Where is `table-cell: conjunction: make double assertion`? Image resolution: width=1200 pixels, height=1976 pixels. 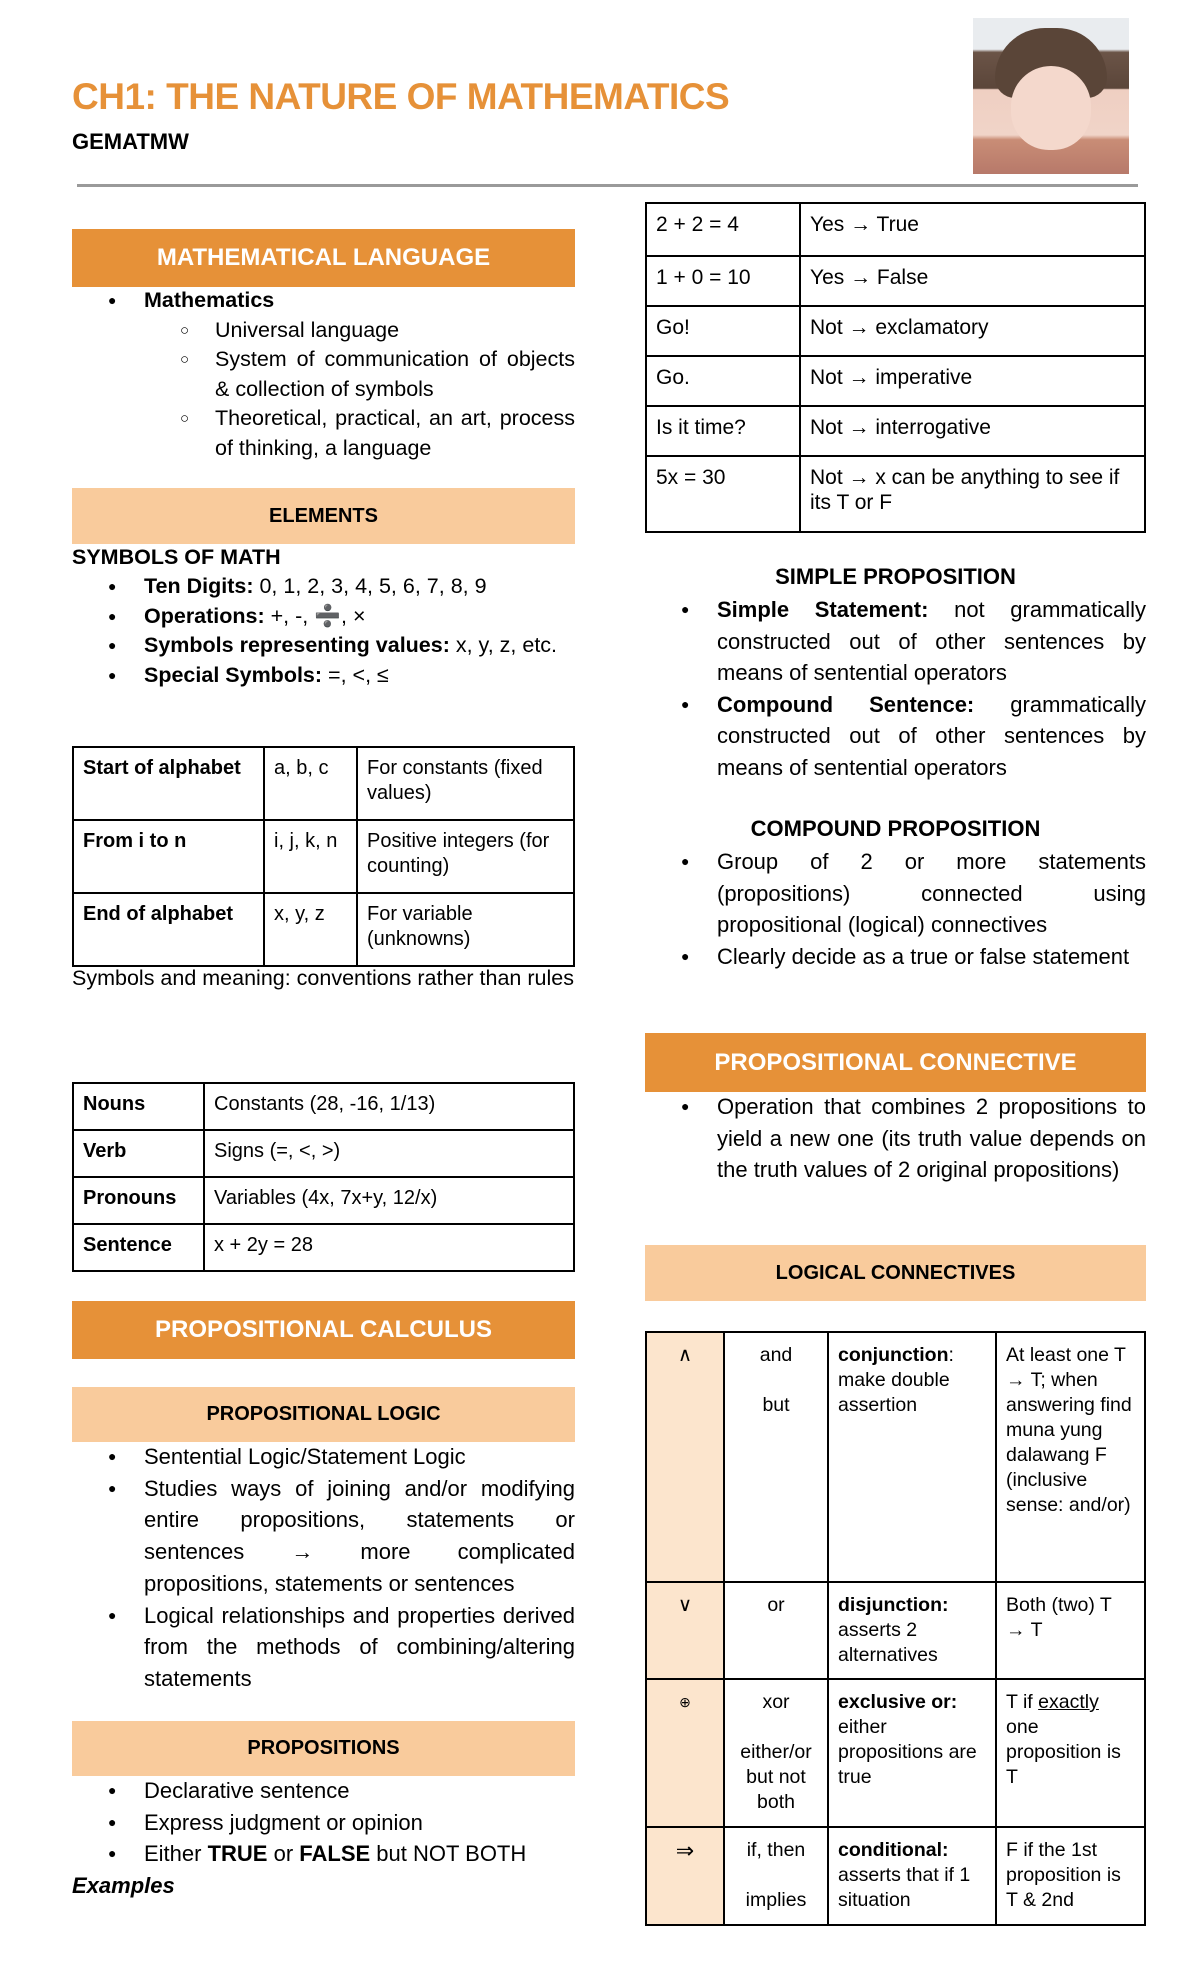
table-cell: conjunction: make double assertion is located at coordinates (912, 1457).